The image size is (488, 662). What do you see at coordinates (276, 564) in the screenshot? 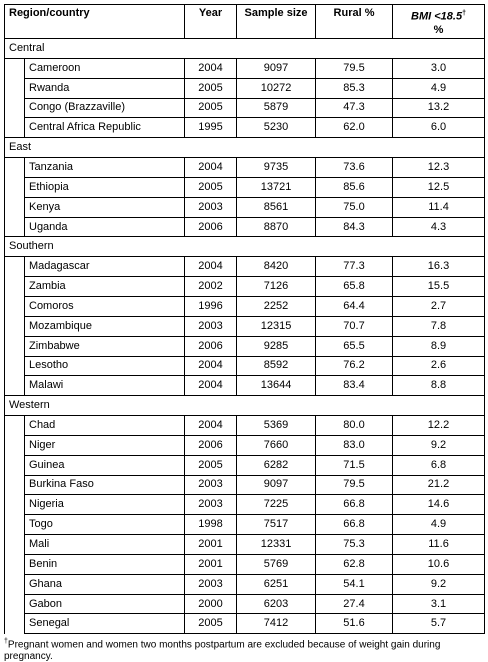
I see `cell: 5769` at bounding box center [276, 564].